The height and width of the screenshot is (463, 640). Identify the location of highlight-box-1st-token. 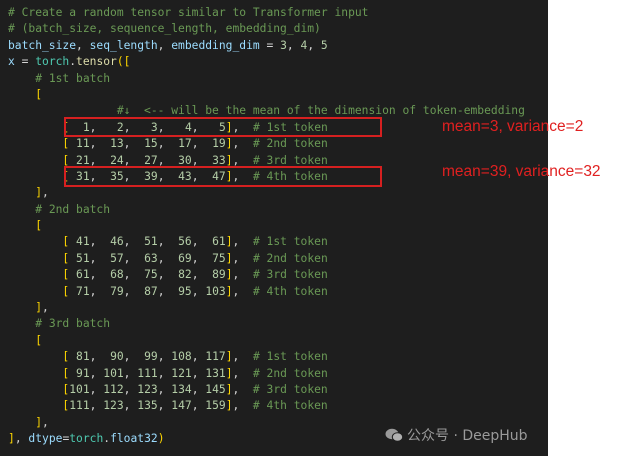
(223, 127).